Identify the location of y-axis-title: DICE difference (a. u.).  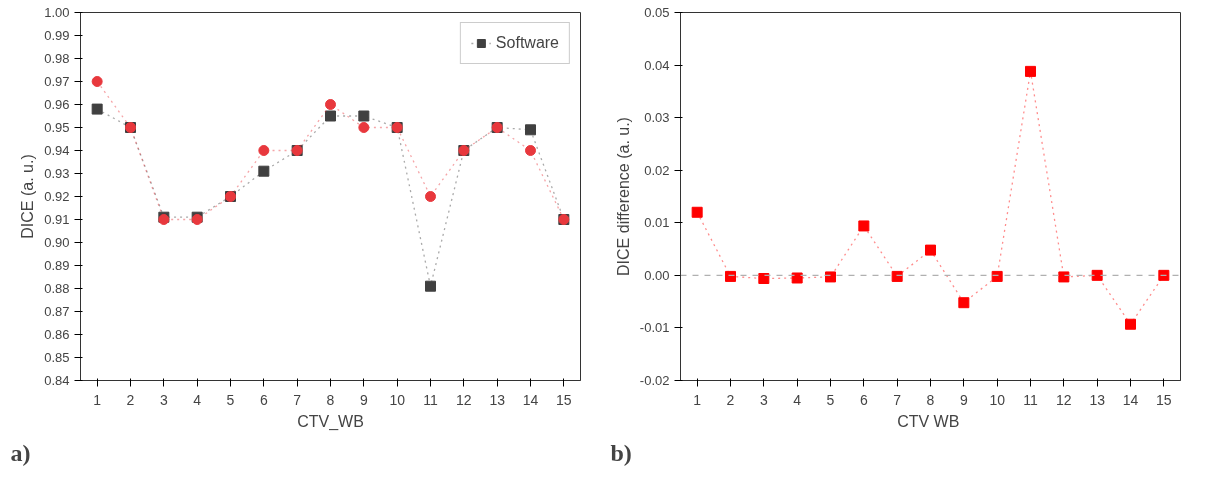
(623, 196).